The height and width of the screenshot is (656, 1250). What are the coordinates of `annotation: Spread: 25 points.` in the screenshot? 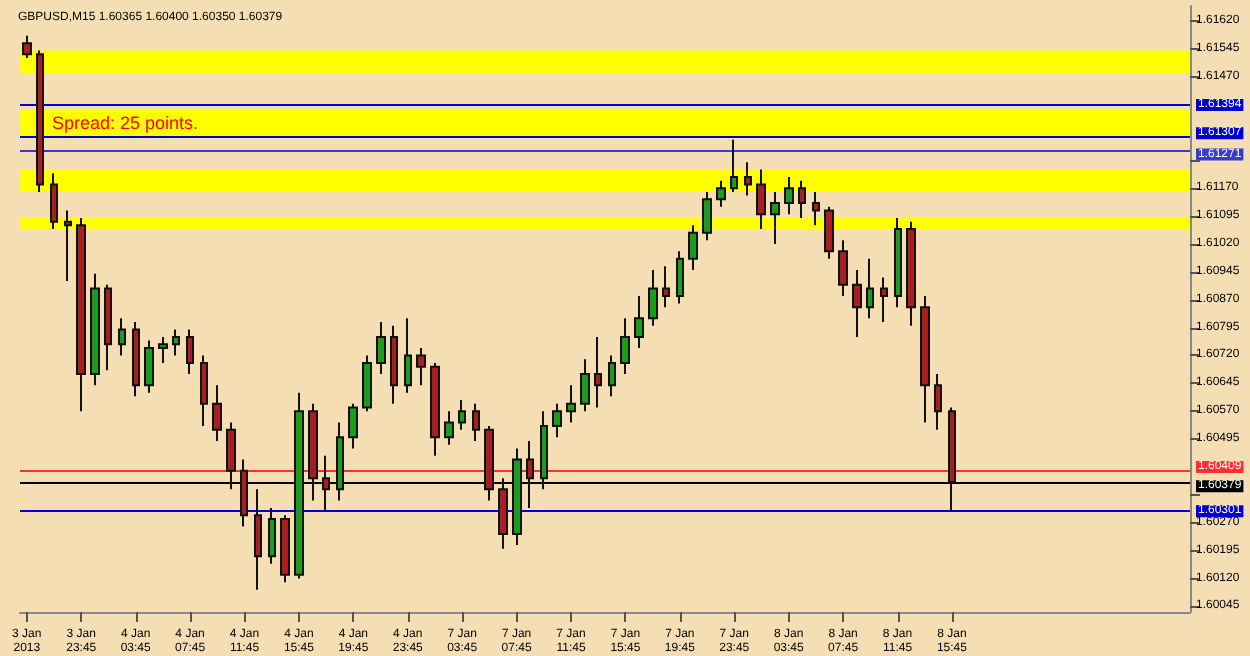 It's located at (125, 123).